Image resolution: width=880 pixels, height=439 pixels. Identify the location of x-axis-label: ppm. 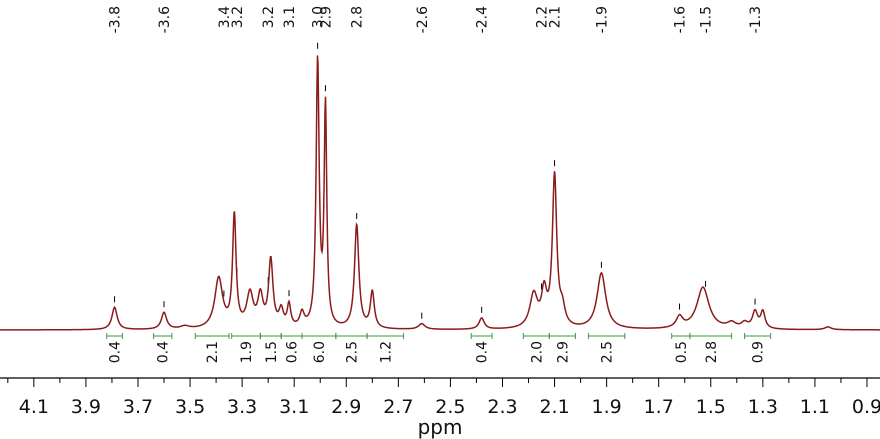
(440, 427).